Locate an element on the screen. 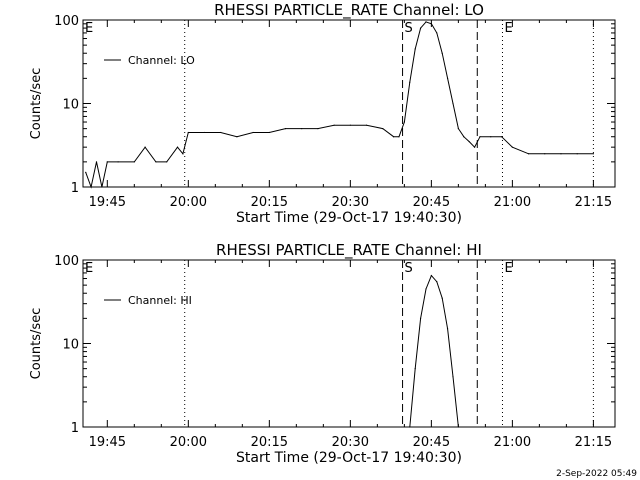  chart-title: RHESSI PARTICLE_RATE Channel: HI is located at coordinates (349, 250).